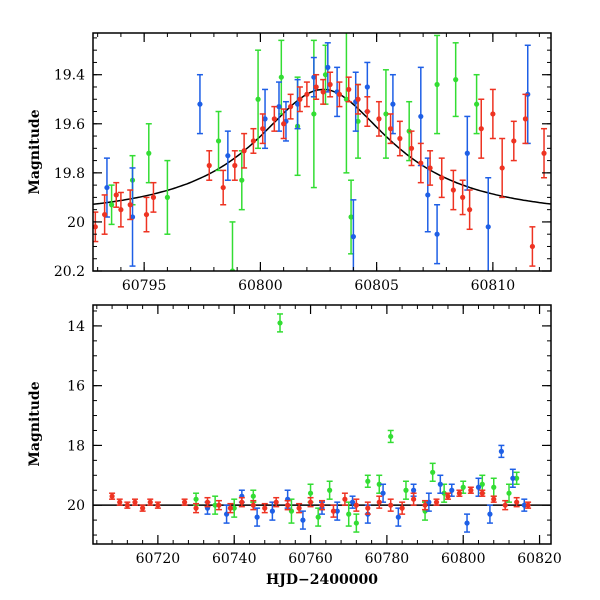 Image resolution: width=600 pixels, height=600 pixels. Describe the element at coordinates (322, 580) in the screenshot. I see `x-axis-label: HJD−2400000` at that location.